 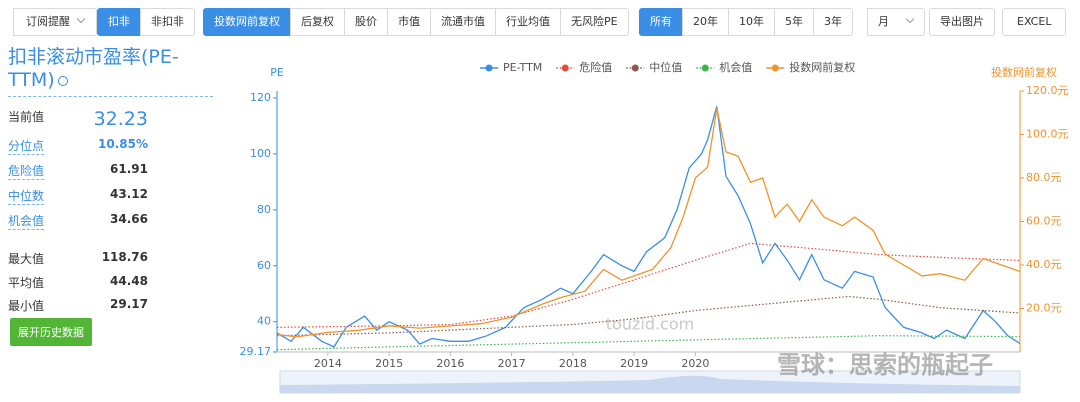 I want to click on navigator, so click(x=650, y=382).